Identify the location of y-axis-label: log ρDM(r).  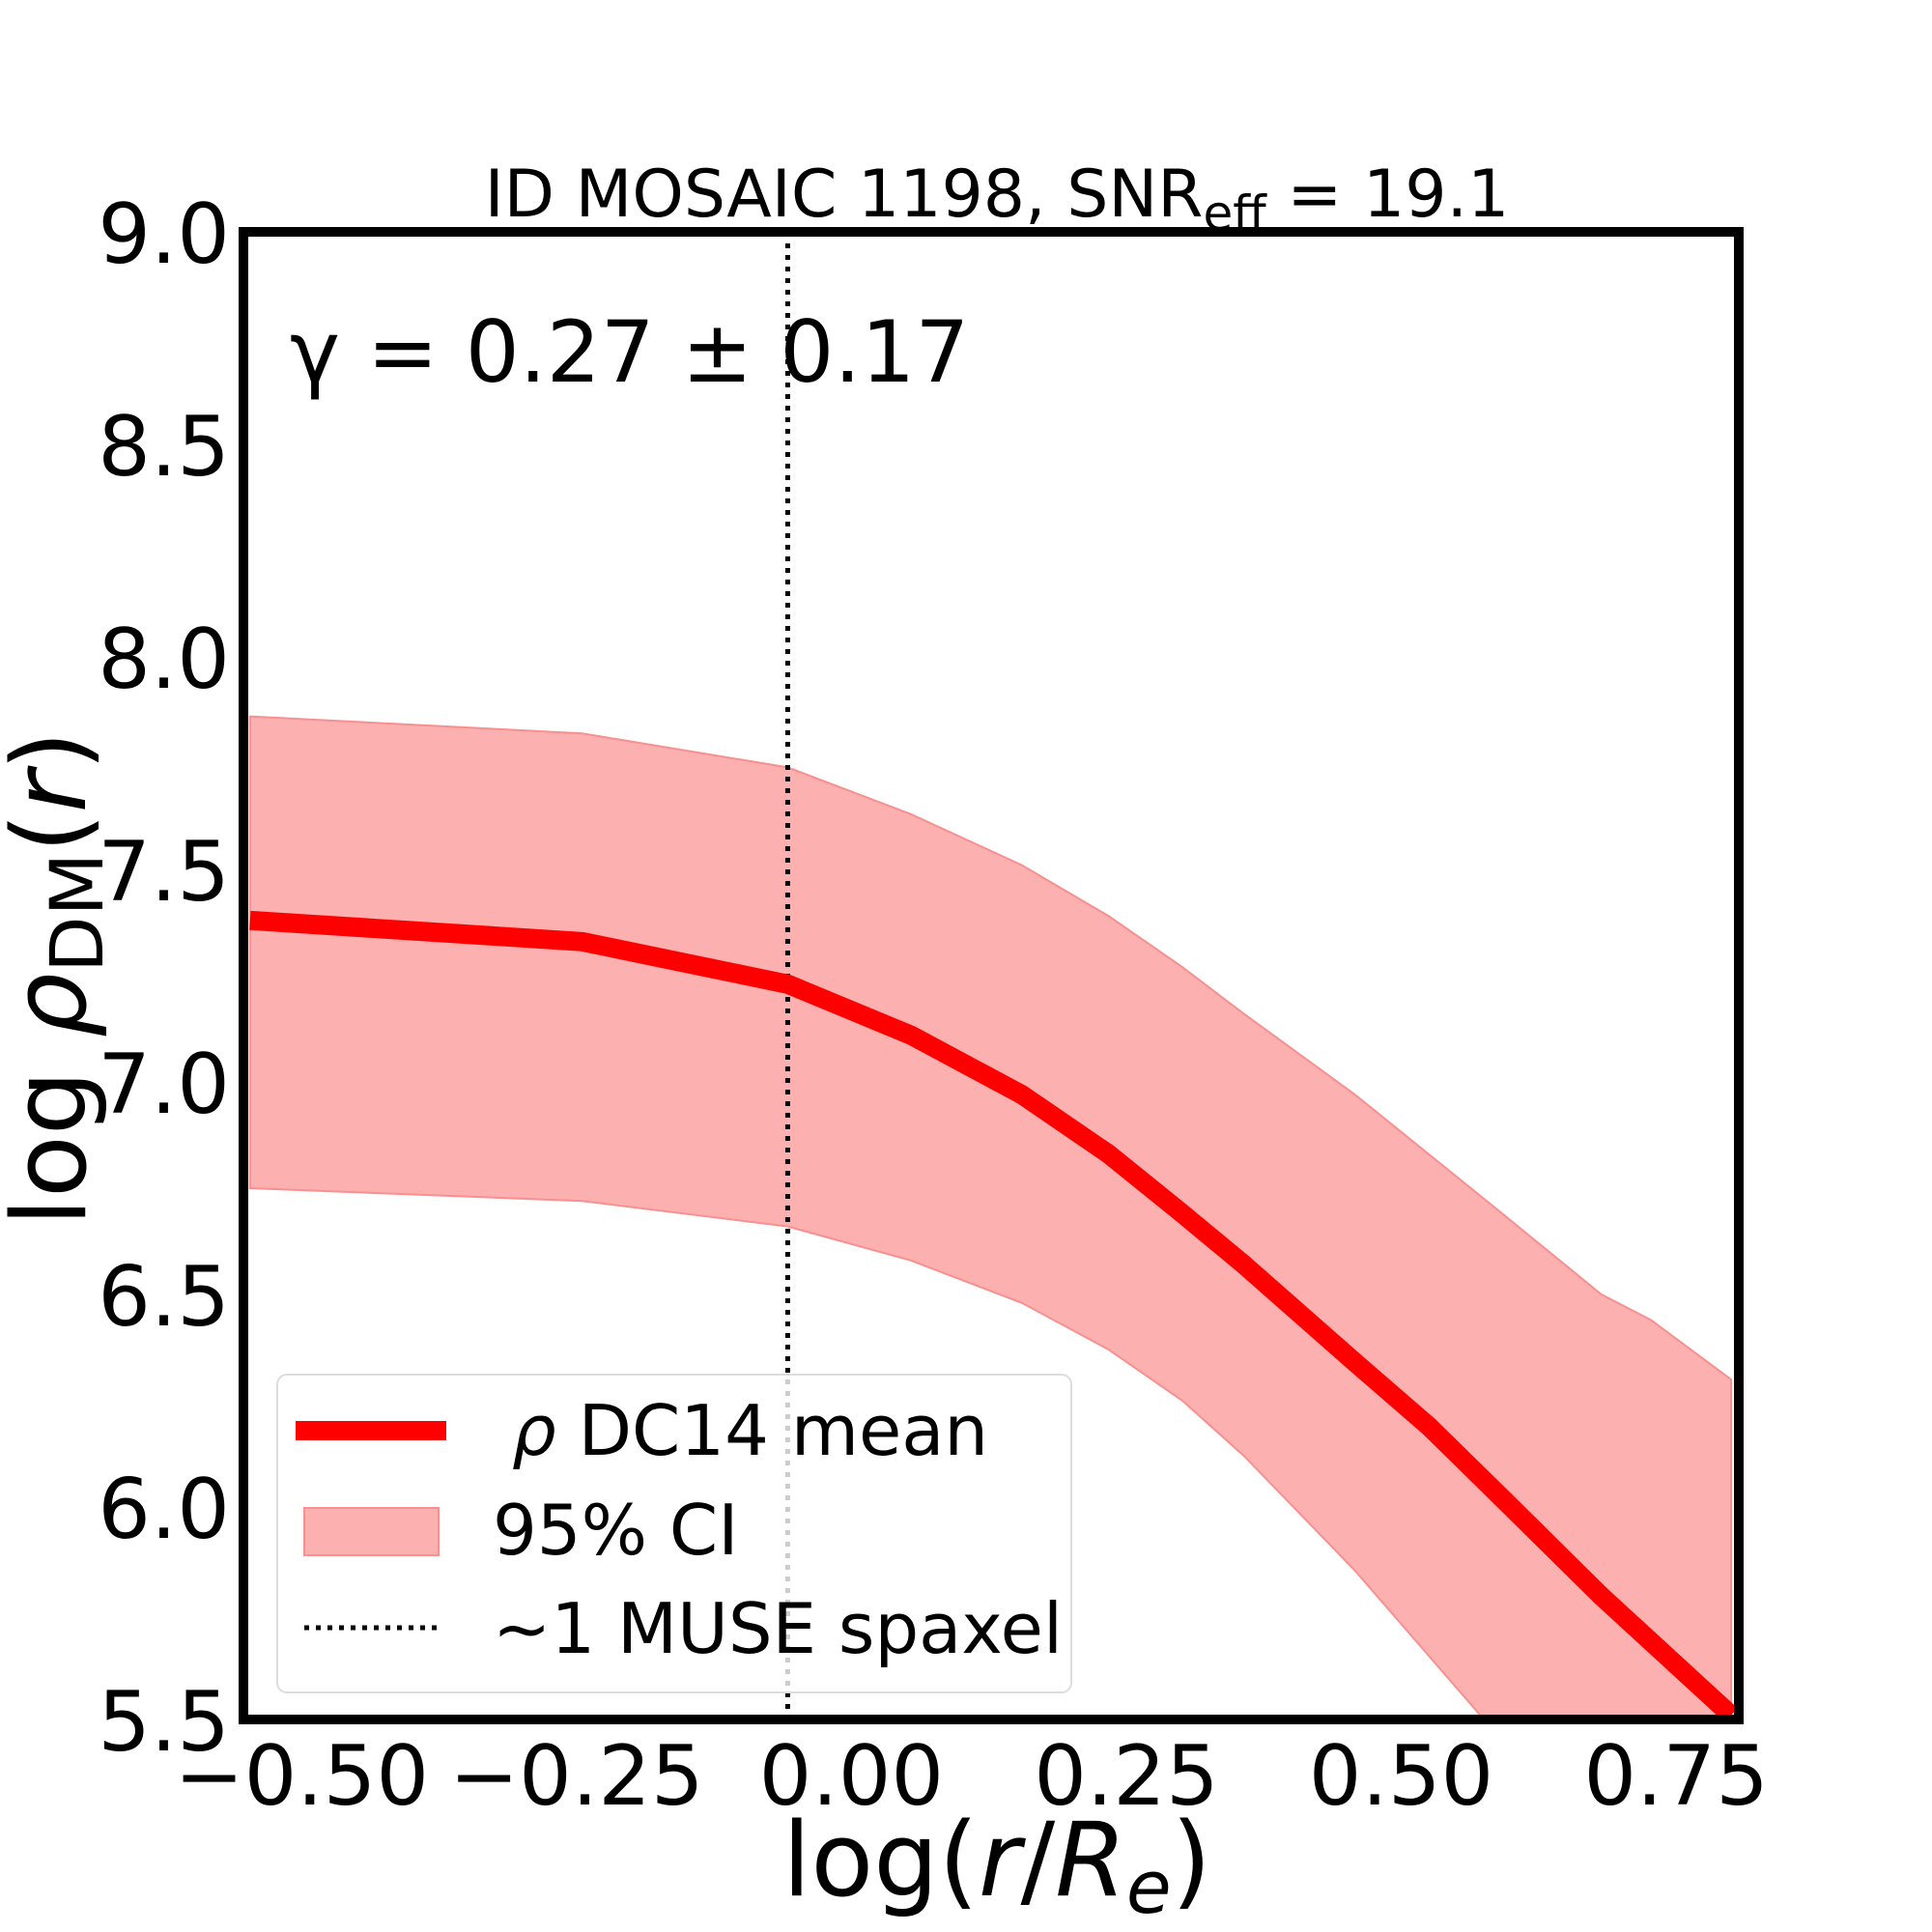
(60, 979).